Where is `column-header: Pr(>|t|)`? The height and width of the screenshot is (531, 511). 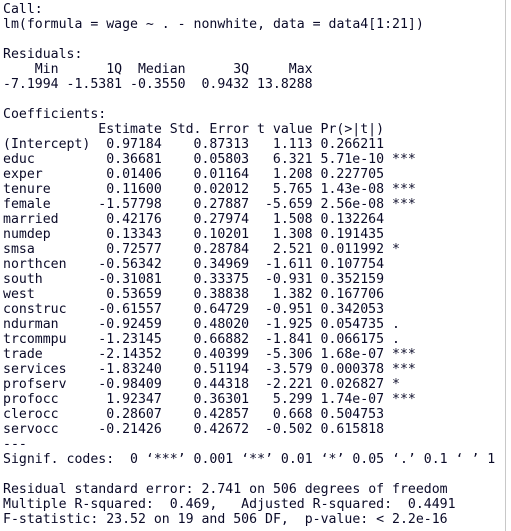
column-header: Pr(>|t|) is located at coordinates (352, 129).